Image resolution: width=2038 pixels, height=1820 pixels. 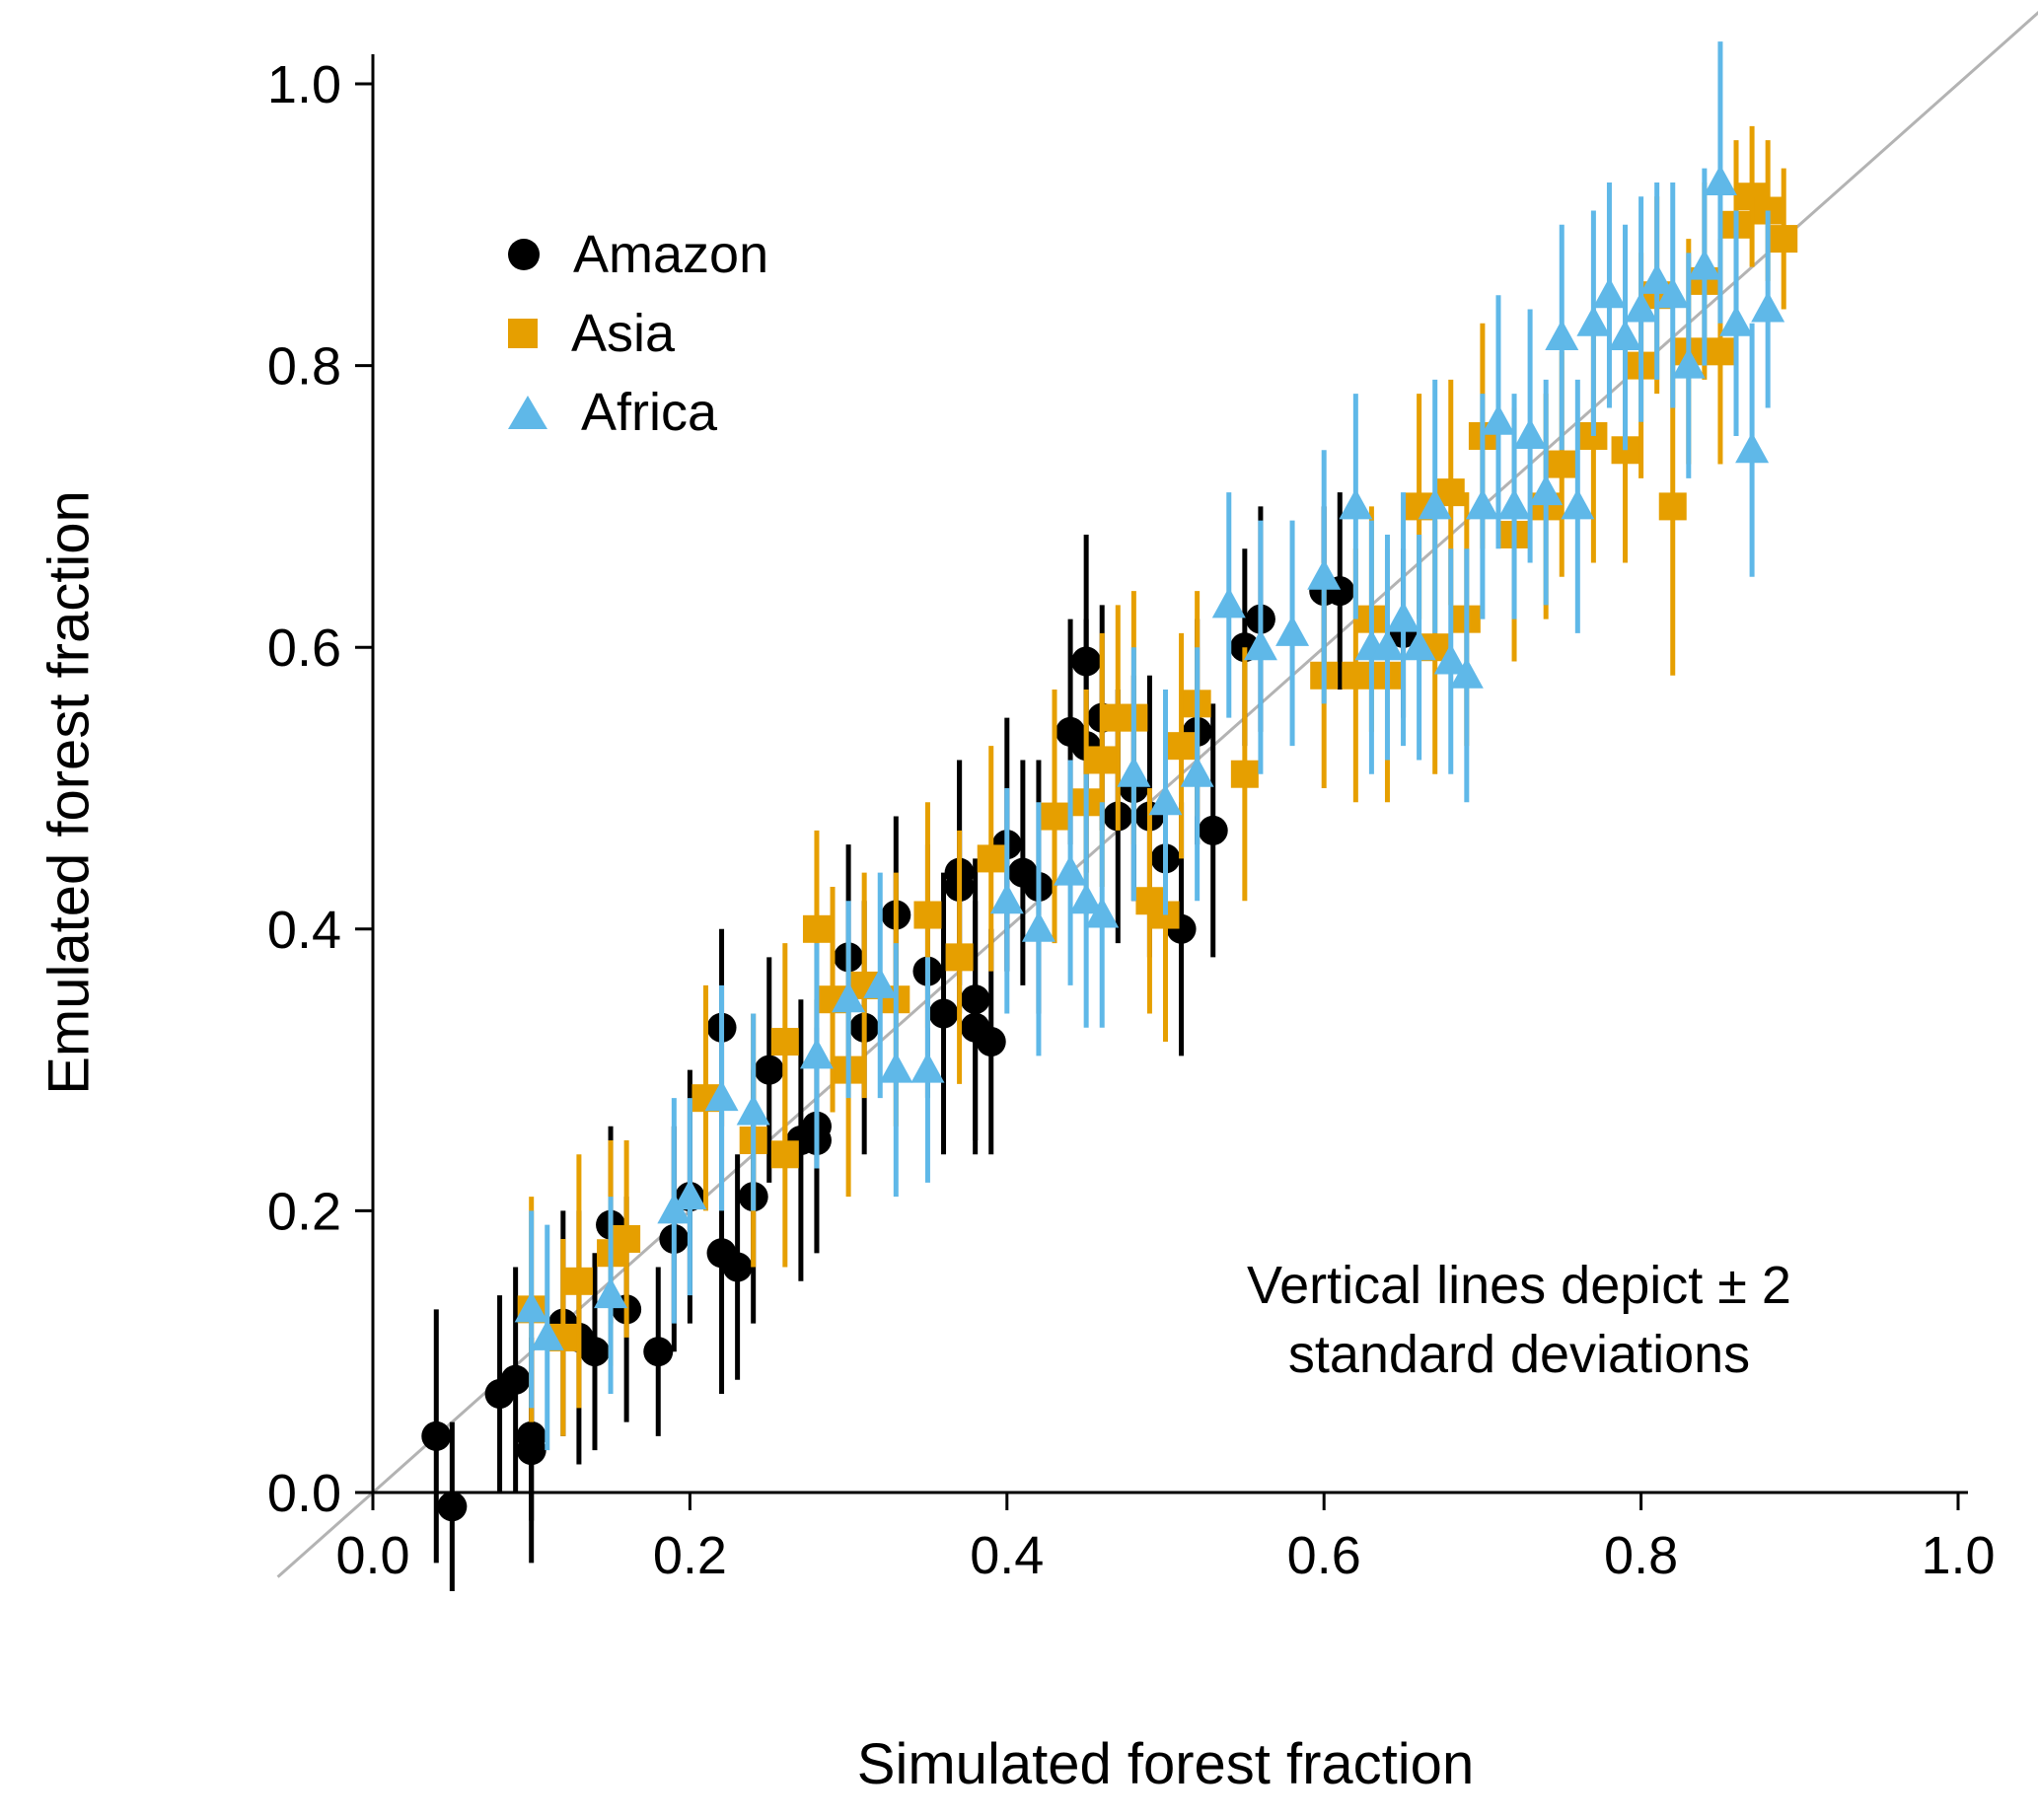 What do you see at coordinates (650, 412) in the screenshot?
I see `legend-label-africa: Africa` at bounding box center [650, 412].